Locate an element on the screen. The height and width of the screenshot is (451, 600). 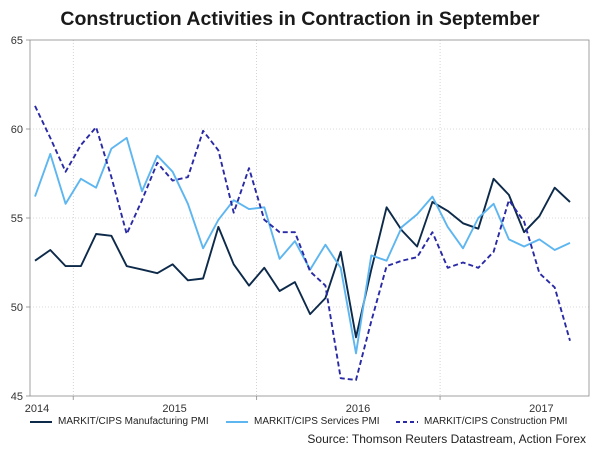
legend-item-construction: MARKIT/CIPS Construction PMI is located at coordinates (481, 421).